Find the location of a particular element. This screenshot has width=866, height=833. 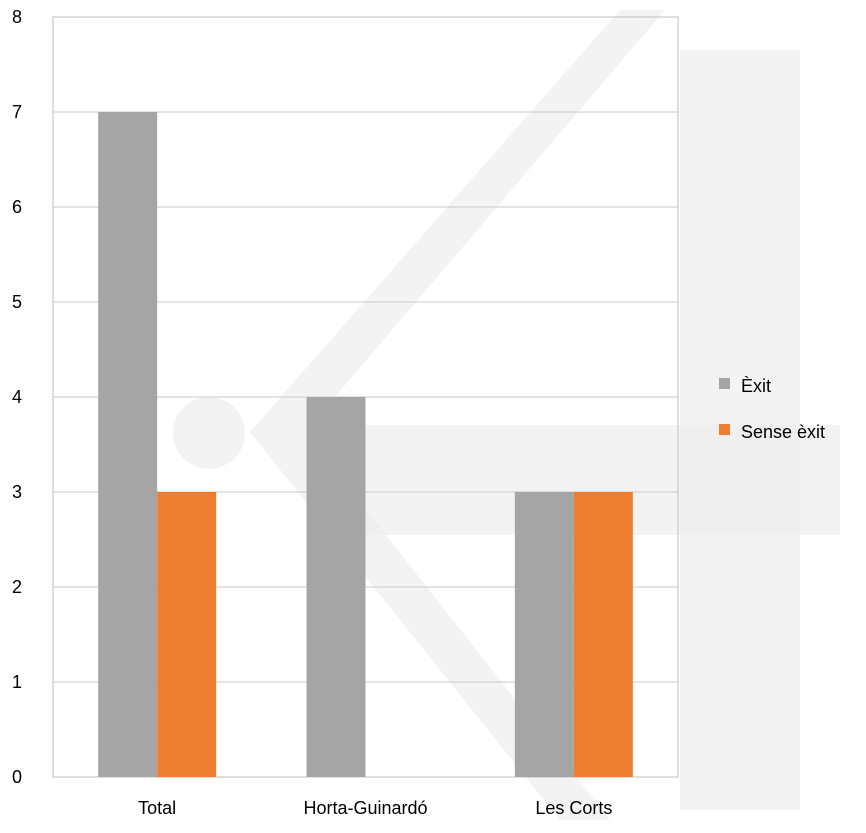

y-axis-tick-label: 0 is located at coordinates (17, 777).